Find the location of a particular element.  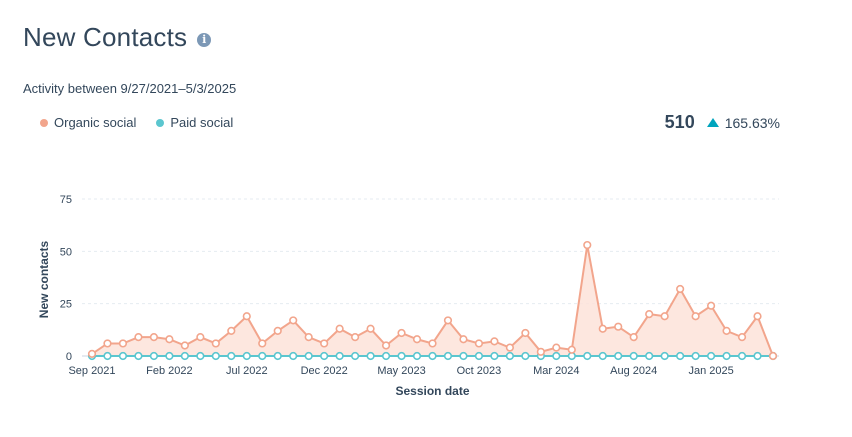

date-range-subtitle: Activity between 9/27/2021–5/3/2025 is located at coordinates (130, 88).